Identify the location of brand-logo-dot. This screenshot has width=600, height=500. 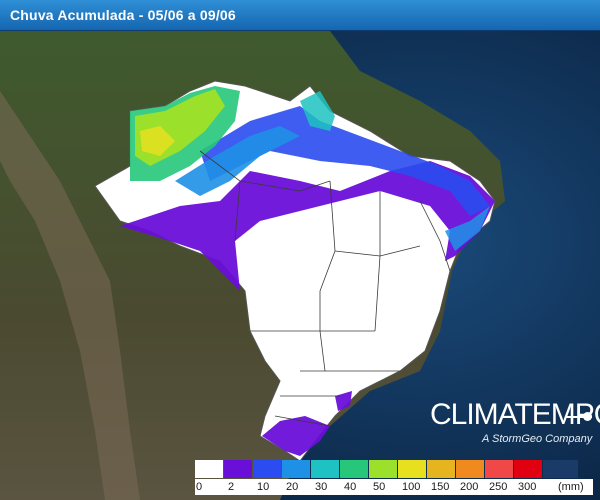
(587, 416).